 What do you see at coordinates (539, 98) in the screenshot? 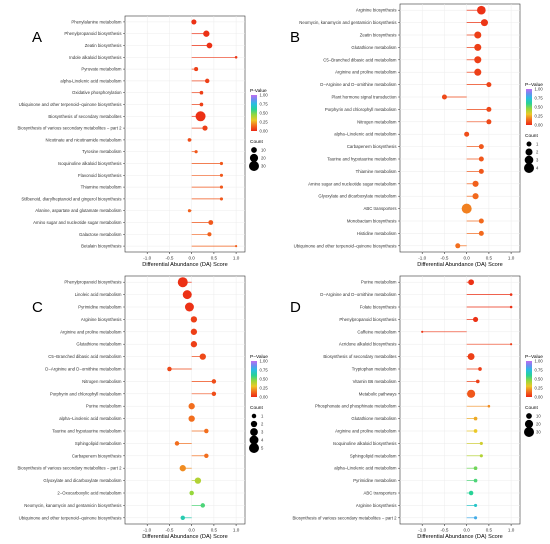
I see `colorbar-tick-label: 0.75` at bounding box center [539, 98].